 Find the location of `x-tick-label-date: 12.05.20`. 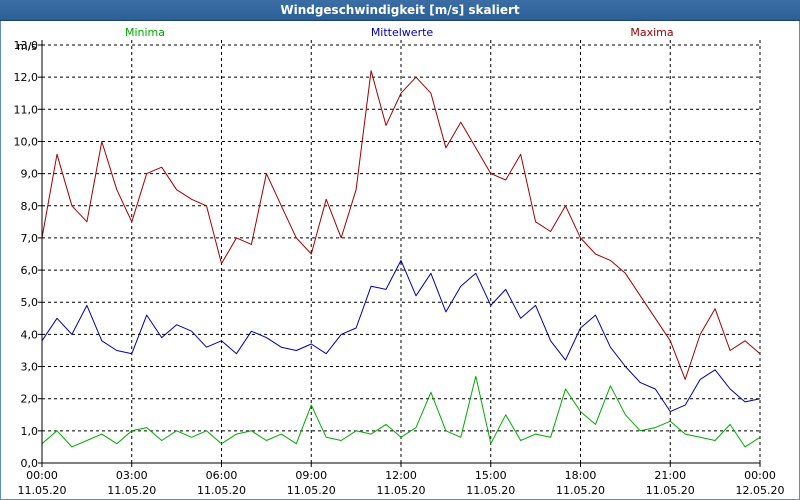

x-tick-label-date: 12.05.20 is located at coordinates (760, 490).